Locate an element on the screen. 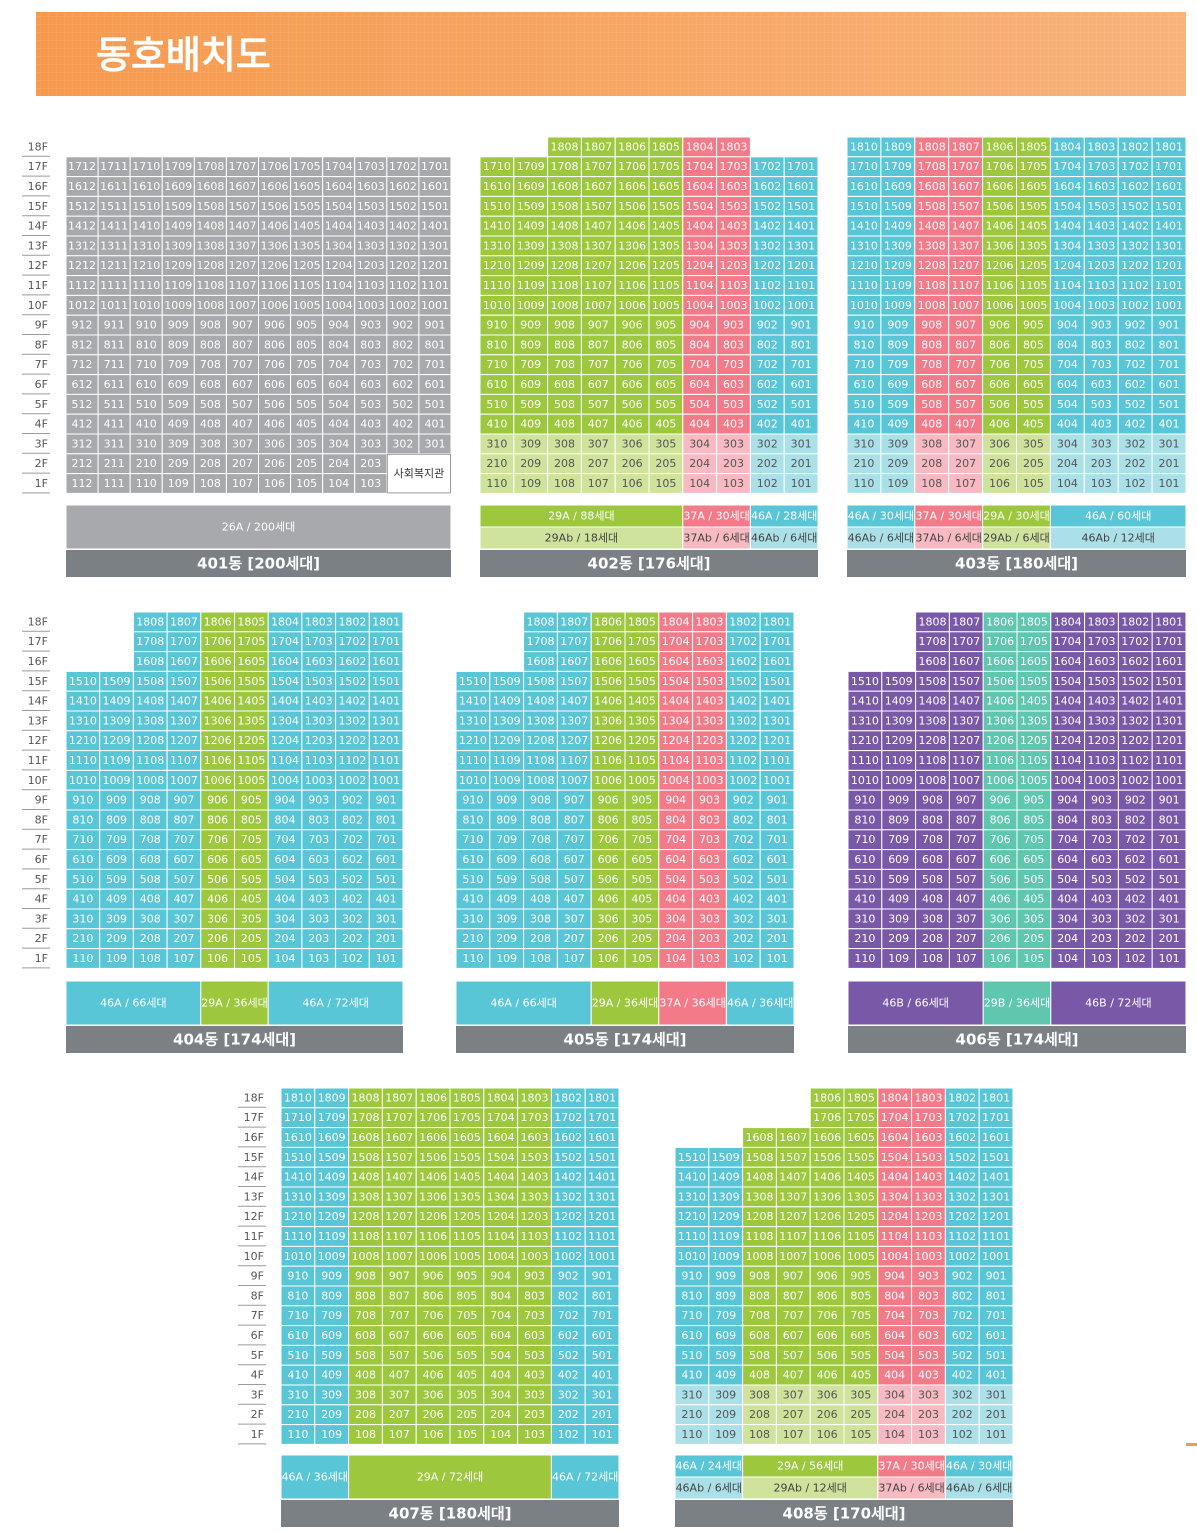 The height and width of the screenshot is (1533, 1197). unit-number: 1611 is located at coordinates (114, 186).